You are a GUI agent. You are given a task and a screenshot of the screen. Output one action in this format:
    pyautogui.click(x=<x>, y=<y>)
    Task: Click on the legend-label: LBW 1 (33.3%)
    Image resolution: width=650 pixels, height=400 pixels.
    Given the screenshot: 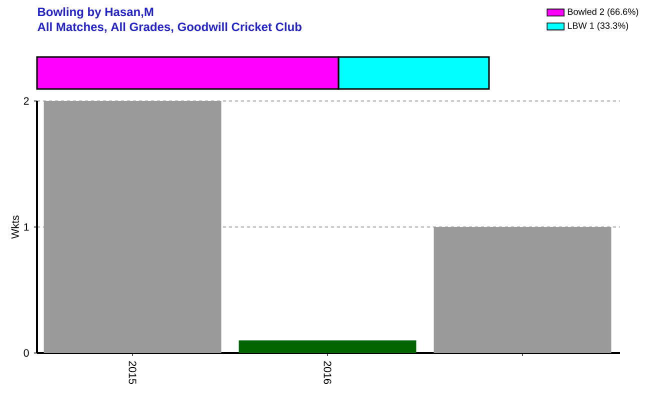 What is the action you would take?
    pyautogui.click(x=598, y=26)
    